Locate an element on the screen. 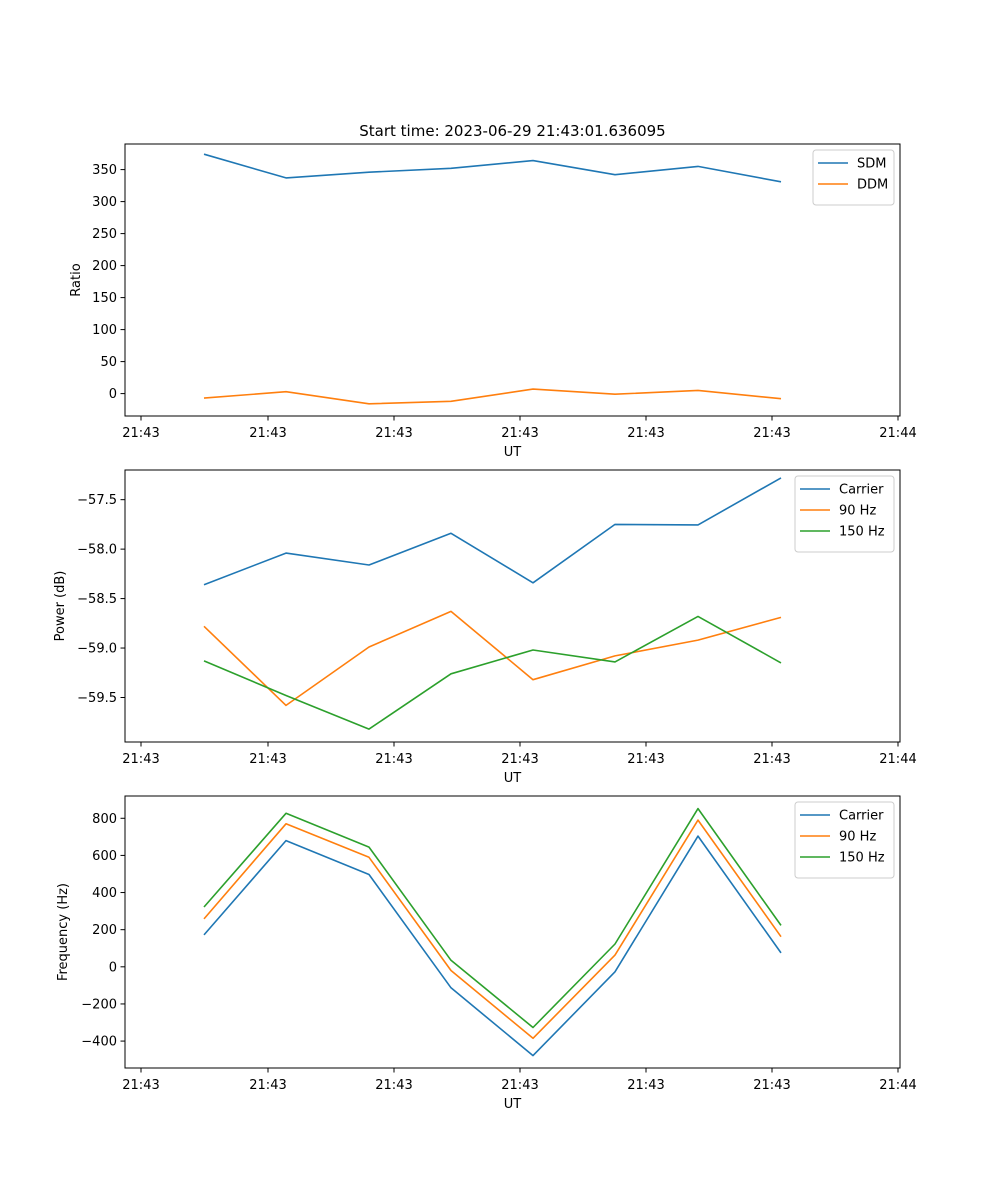 The height and width of the screenshot is (1200, 1000). y-tick-label: 300 is located at coordinates (104, 202).